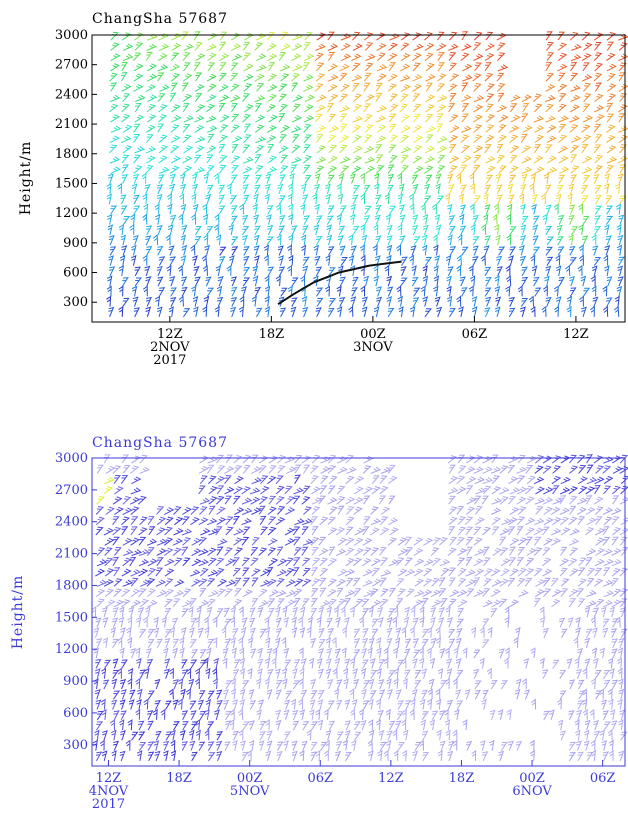 The image size is (628, 818). What do you see at coordinates (18, 612) in the screenshot?
I see `panel-2-y-axis-label: Height/m` at bounding box center [18, 612].